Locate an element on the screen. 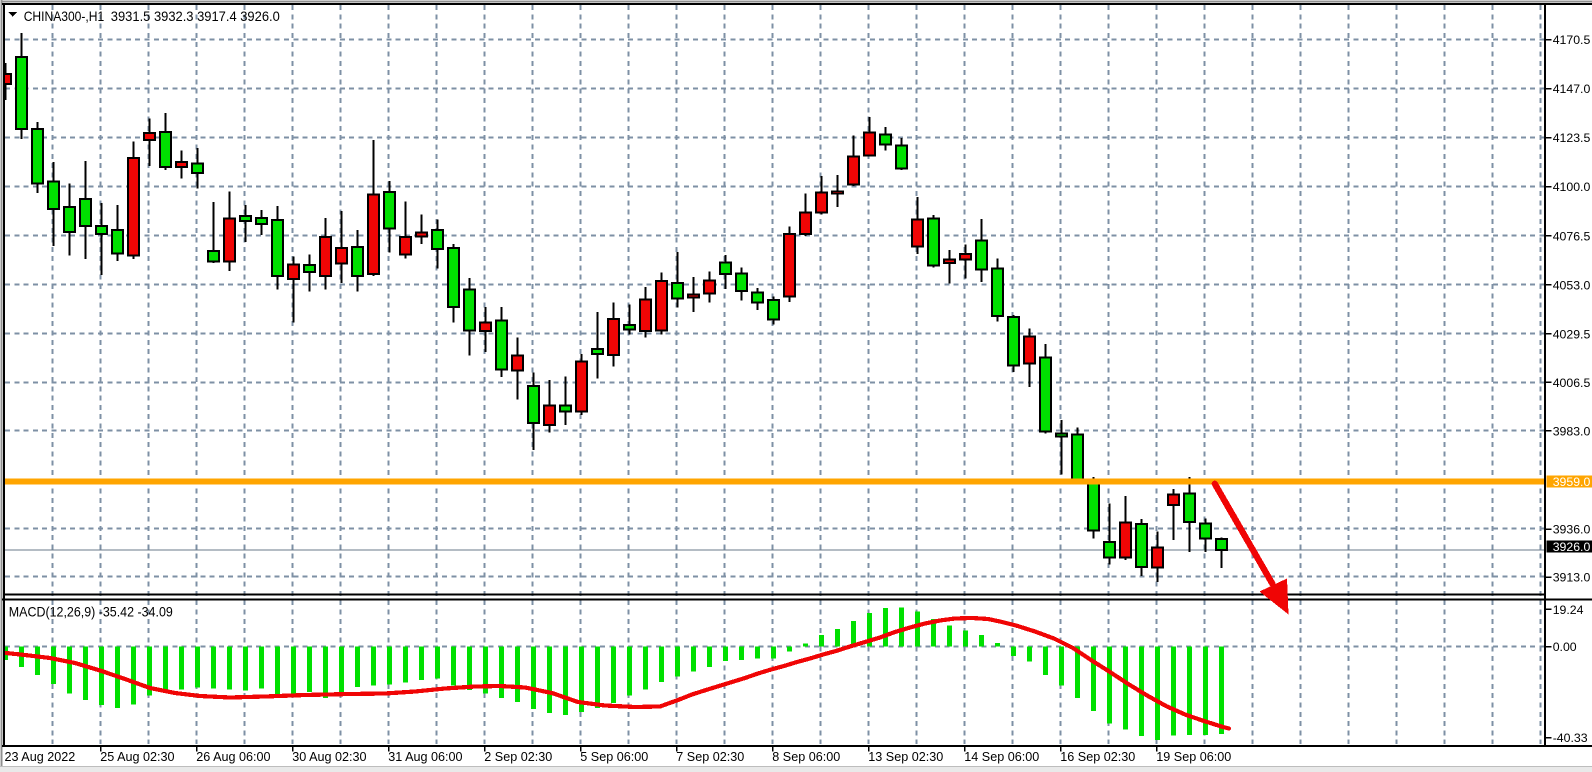 This screenshot has width=1592, height=772. svg-text: 19.24 is located at coordinates (1568, 610).